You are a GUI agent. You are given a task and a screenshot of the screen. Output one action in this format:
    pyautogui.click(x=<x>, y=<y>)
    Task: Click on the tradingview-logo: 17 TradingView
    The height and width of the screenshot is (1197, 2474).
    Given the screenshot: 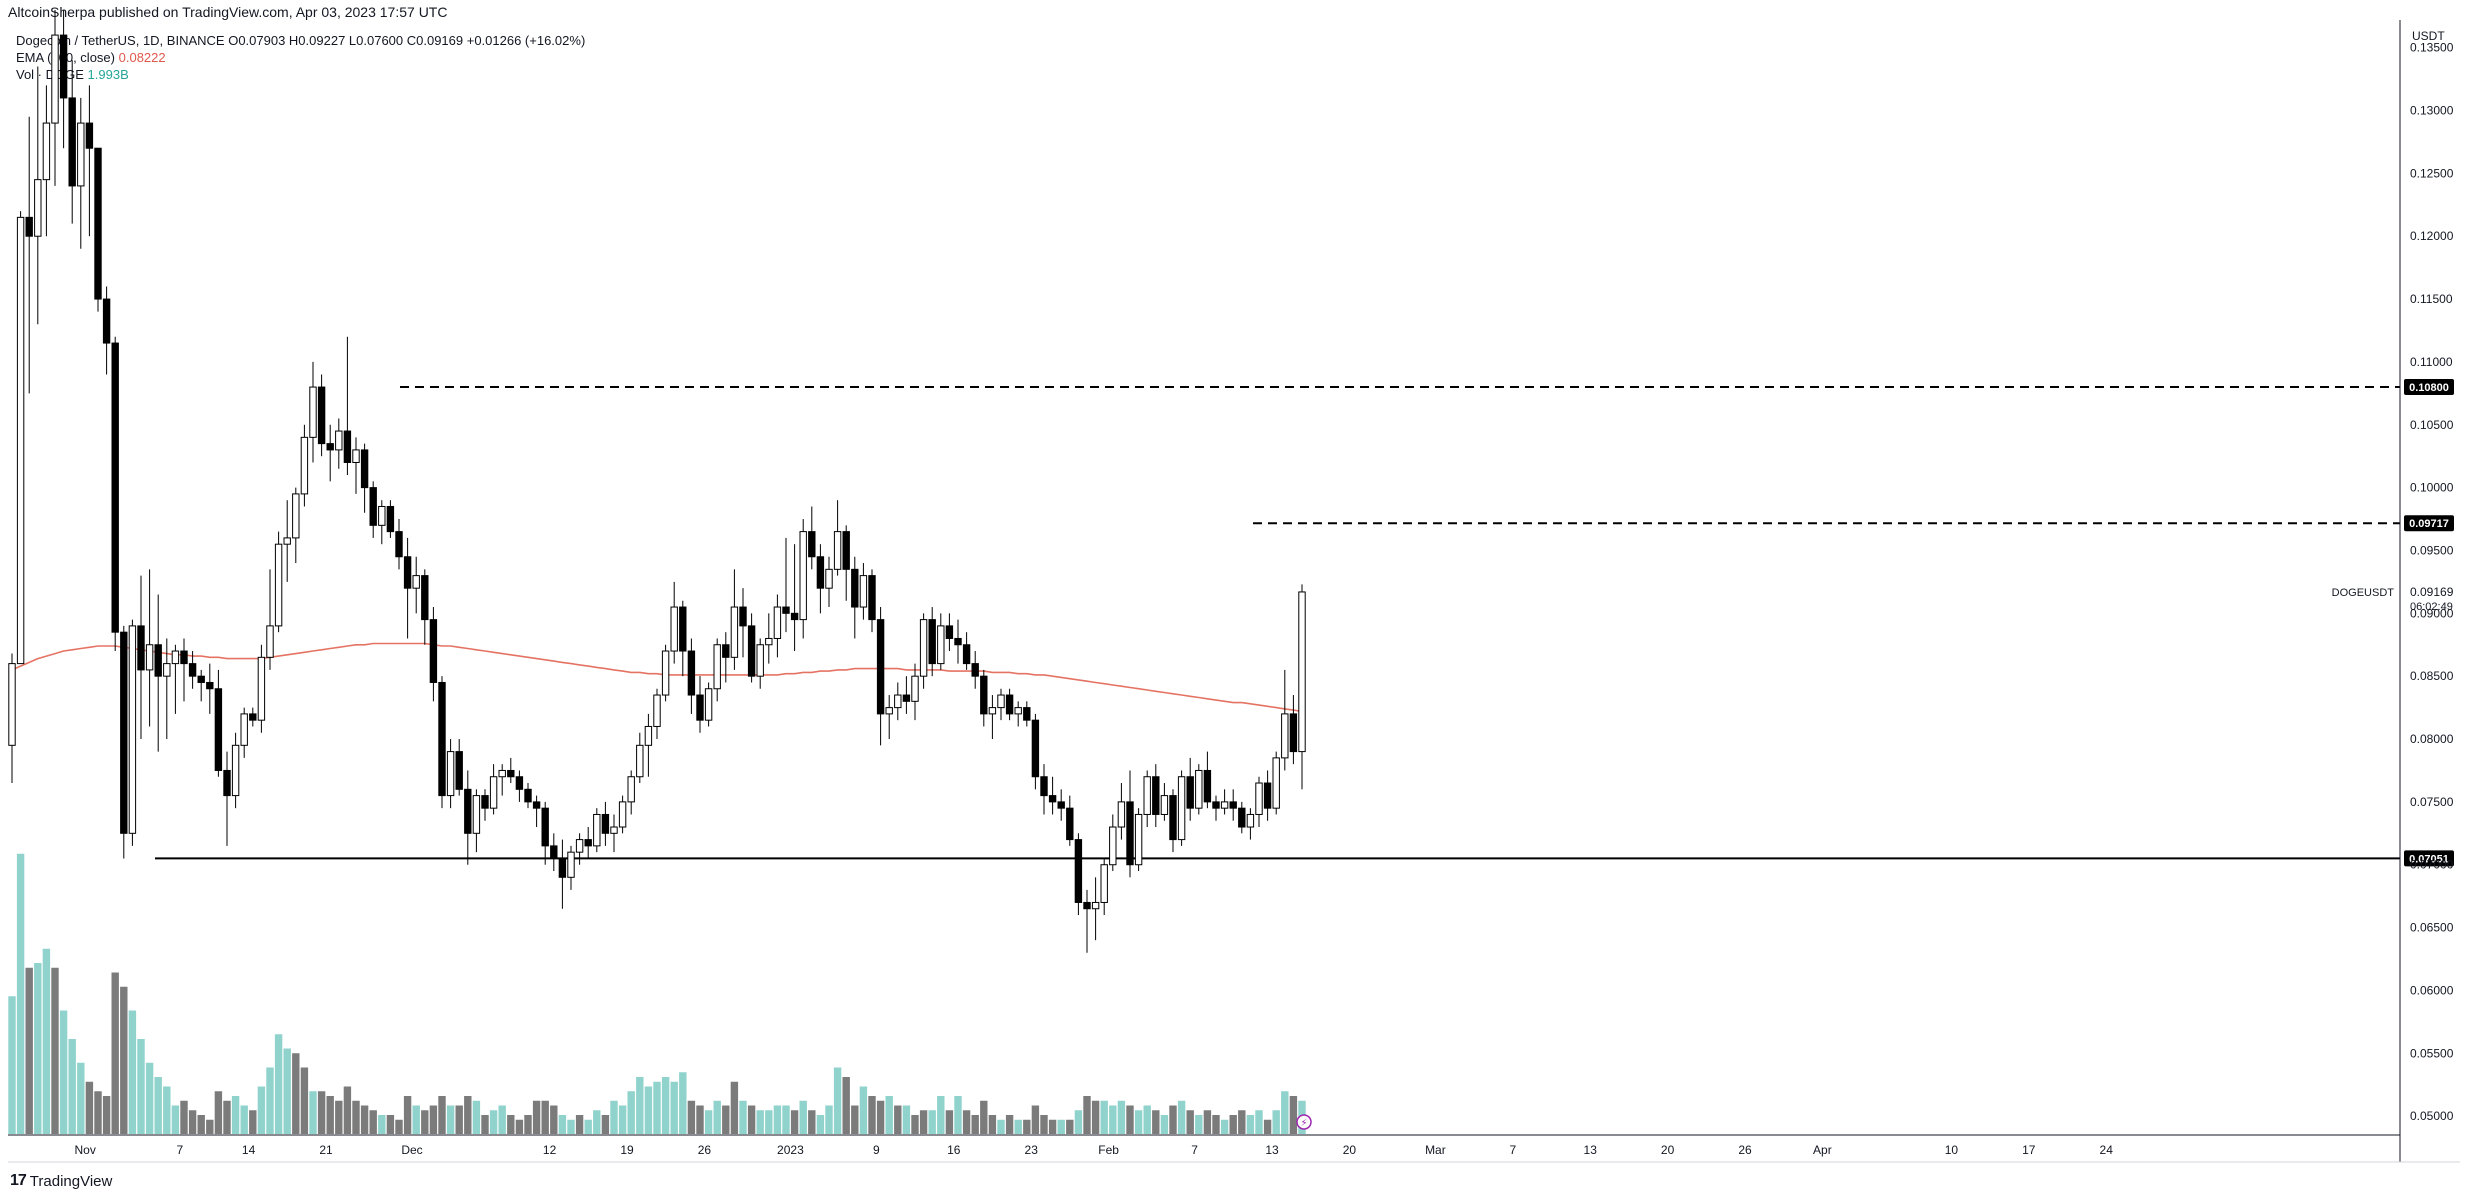 What is the action you would take?
    pyautogui.click(x=61, y=1181)
    